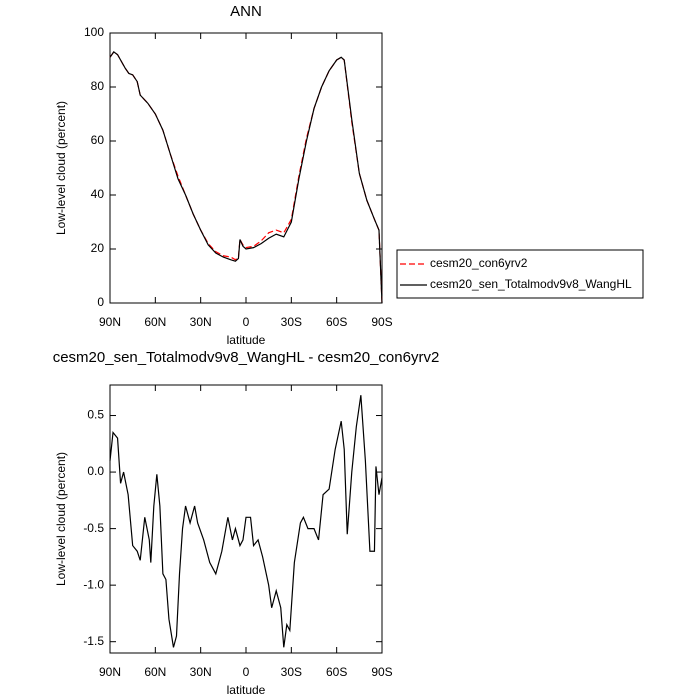 This screenshot has width=700, height=700. Describe the element at coordinates (93, 528) in the screenshot. I see `y-tick-label: -0.5` at that location.